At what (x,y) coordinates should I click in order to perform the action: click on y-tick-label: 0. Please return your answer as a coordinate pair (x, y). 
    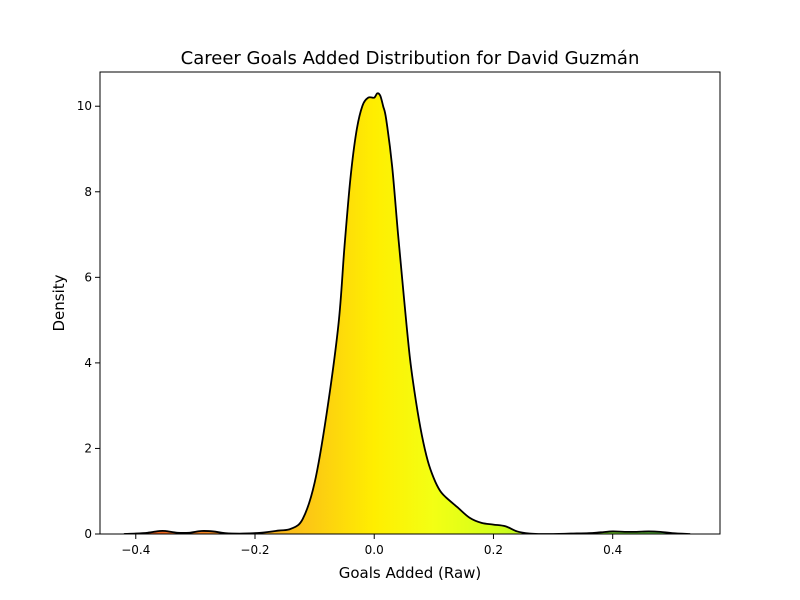
    Looking at the image, I should click on (88, 534).